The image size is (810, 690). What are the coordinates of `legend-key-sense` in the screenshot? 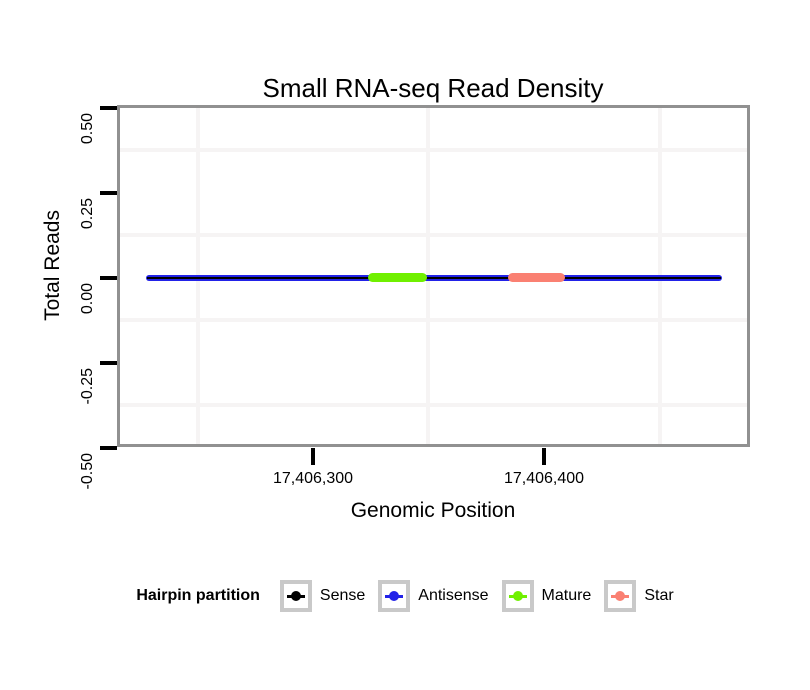 It's located at (295, 596).